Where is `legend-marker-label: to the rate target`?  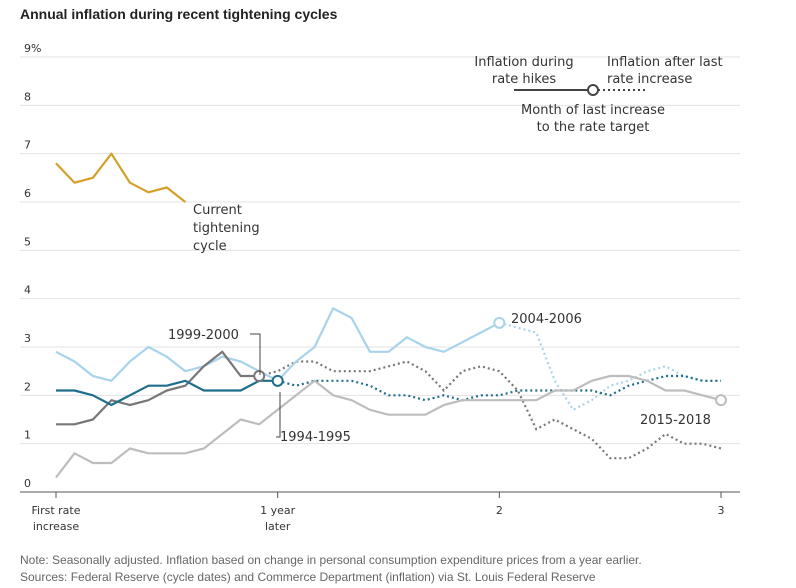 legend-marker-label: to the rate target is located at coordinates (593, 127).